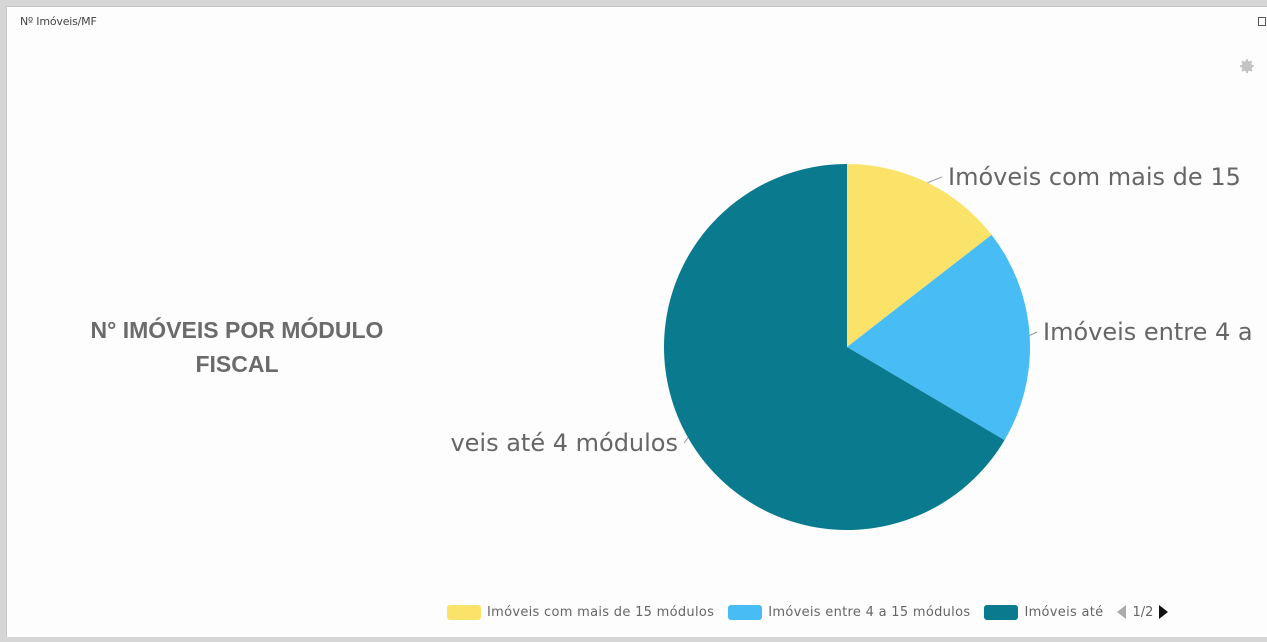 Image resolution: width=1267 pixels, height=642 pixels. Describe the element at coordinates (1094, 177) in the screenshot. I see `slice-label: Imóveis com mais de 15` at that location.